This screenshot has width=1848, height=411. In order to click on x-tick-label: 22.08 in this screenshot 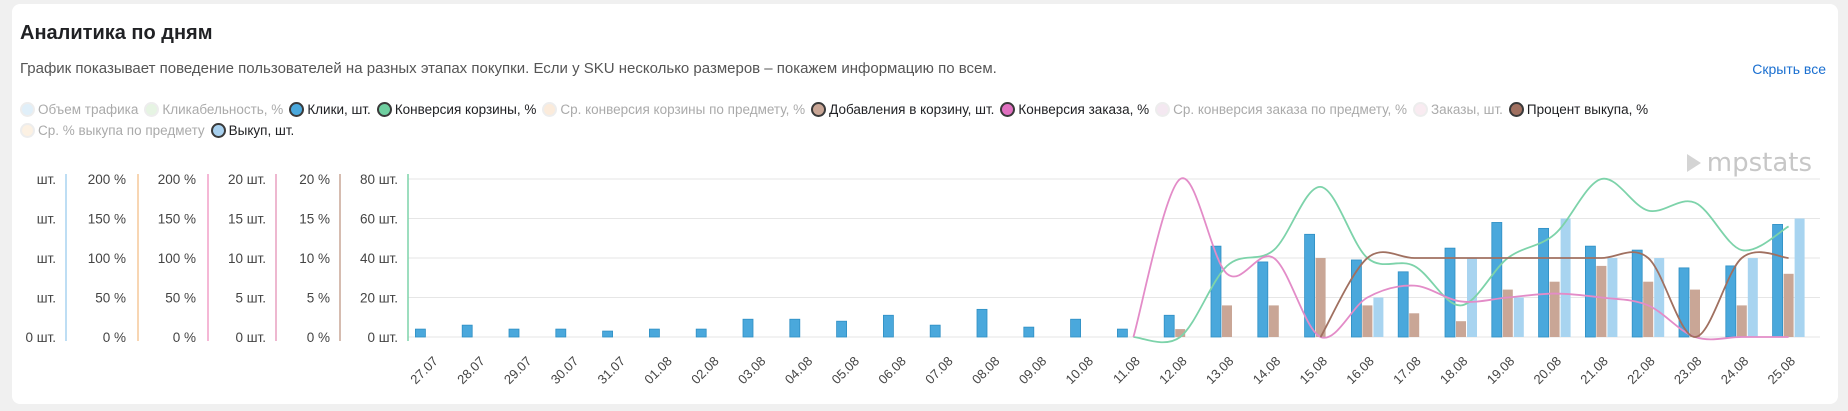, I will do `click(1641, 370)`.